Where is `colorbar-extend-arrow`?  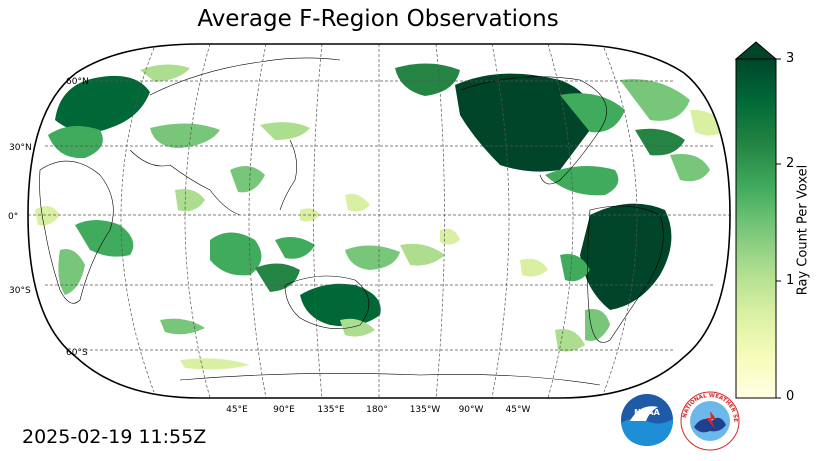
colorbar-extend-arrow is located at coordinates (756, 50).